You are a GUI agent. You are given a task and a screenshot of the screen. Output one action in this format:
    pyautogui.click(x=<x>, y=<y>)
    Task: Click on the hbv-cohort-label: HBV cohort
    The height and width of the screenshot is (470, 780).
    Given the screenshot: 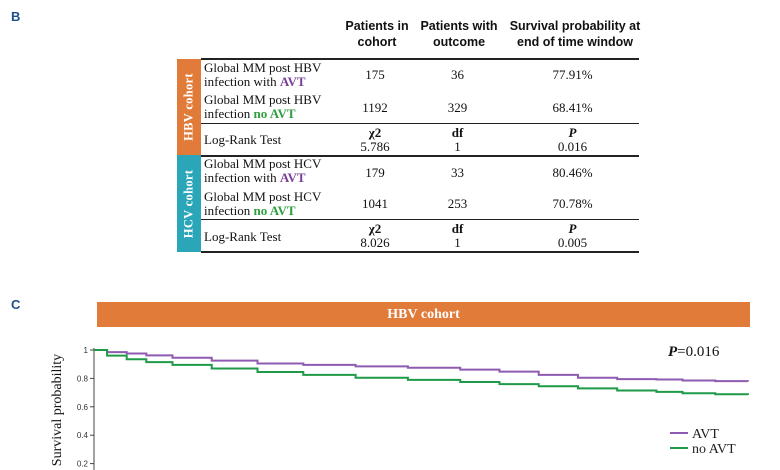 What is the action you would take?
    pyautogui.click(x=189, y=107)
    